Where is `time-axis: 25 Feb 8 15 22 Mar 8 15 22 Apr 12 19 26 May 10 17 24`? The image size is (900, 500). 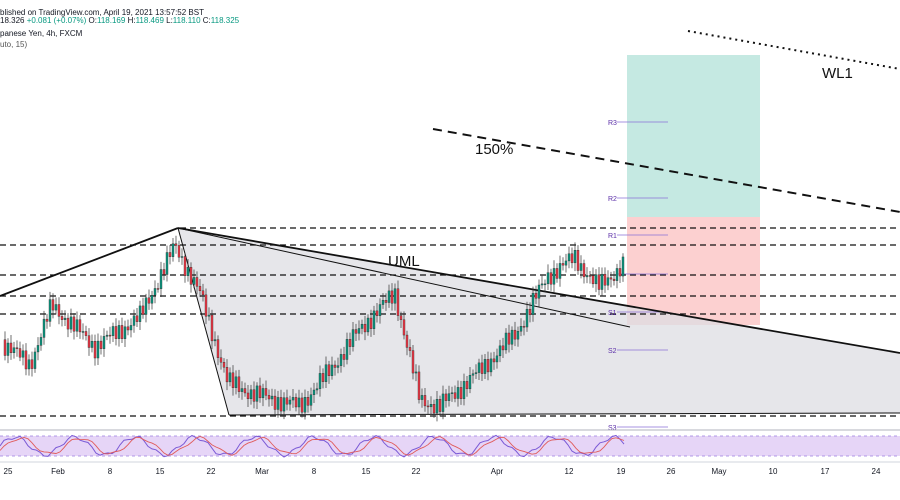 time-axis: 25 Feb 8 15 22 Mar 8 15 22 Apr 12 19 26 May 10 17 24 is located at coordinates (442, 471).